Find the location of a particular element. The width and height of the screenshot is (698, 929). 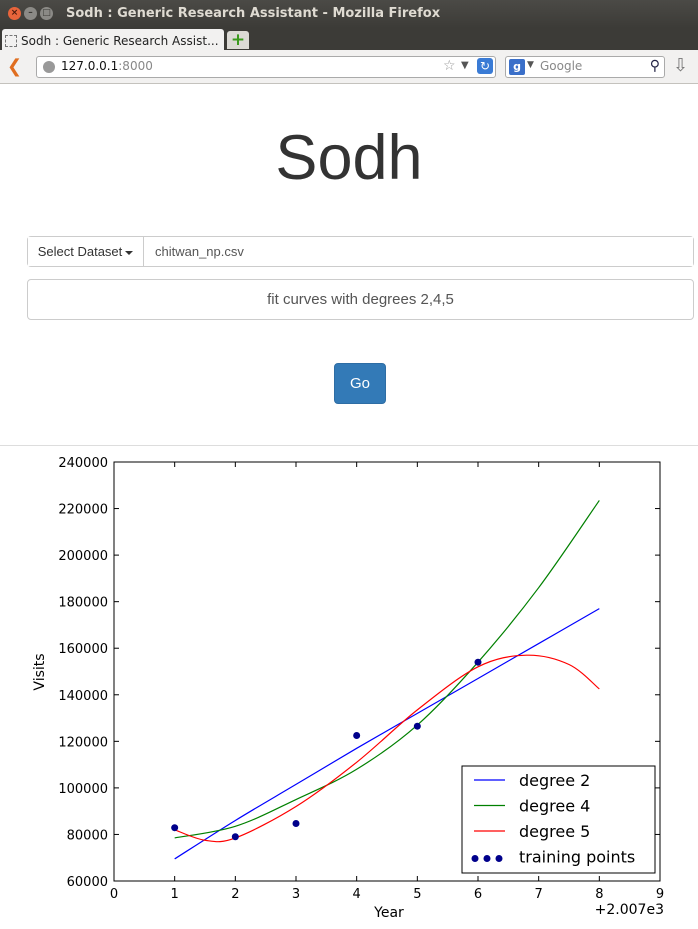

search-bar: g ▼ Google ⚲ is located at coordinates (585, 67).